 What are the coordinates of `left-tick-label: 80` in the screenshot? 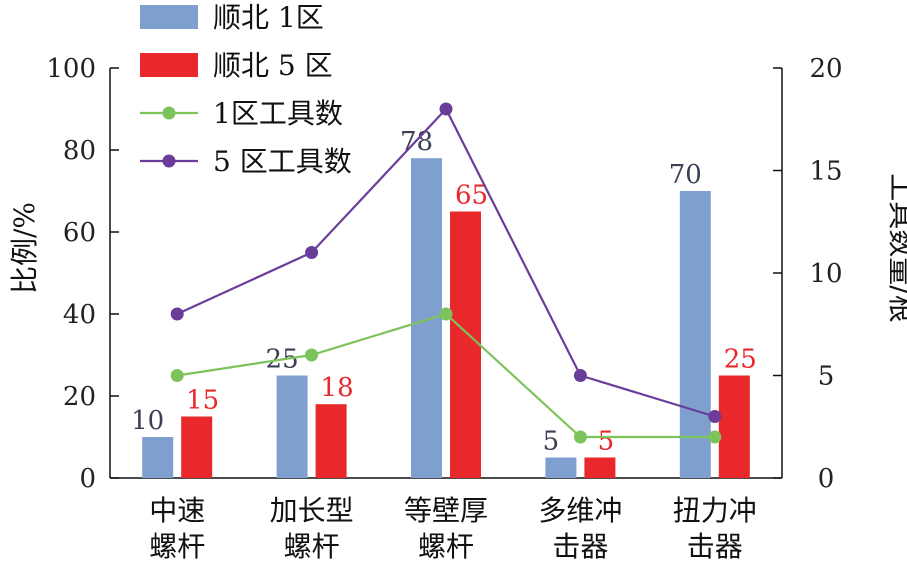 It's located at (79, 151).